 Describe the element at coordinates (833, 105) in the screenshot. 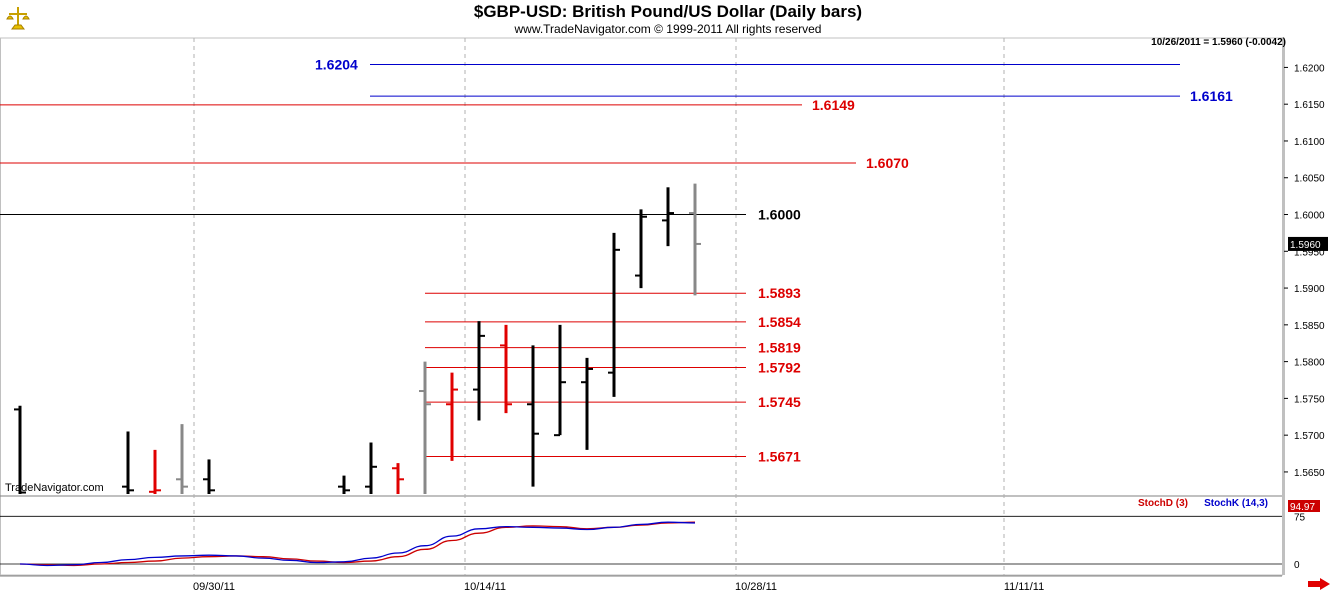

I see `level-label: 1.6149` at that location.